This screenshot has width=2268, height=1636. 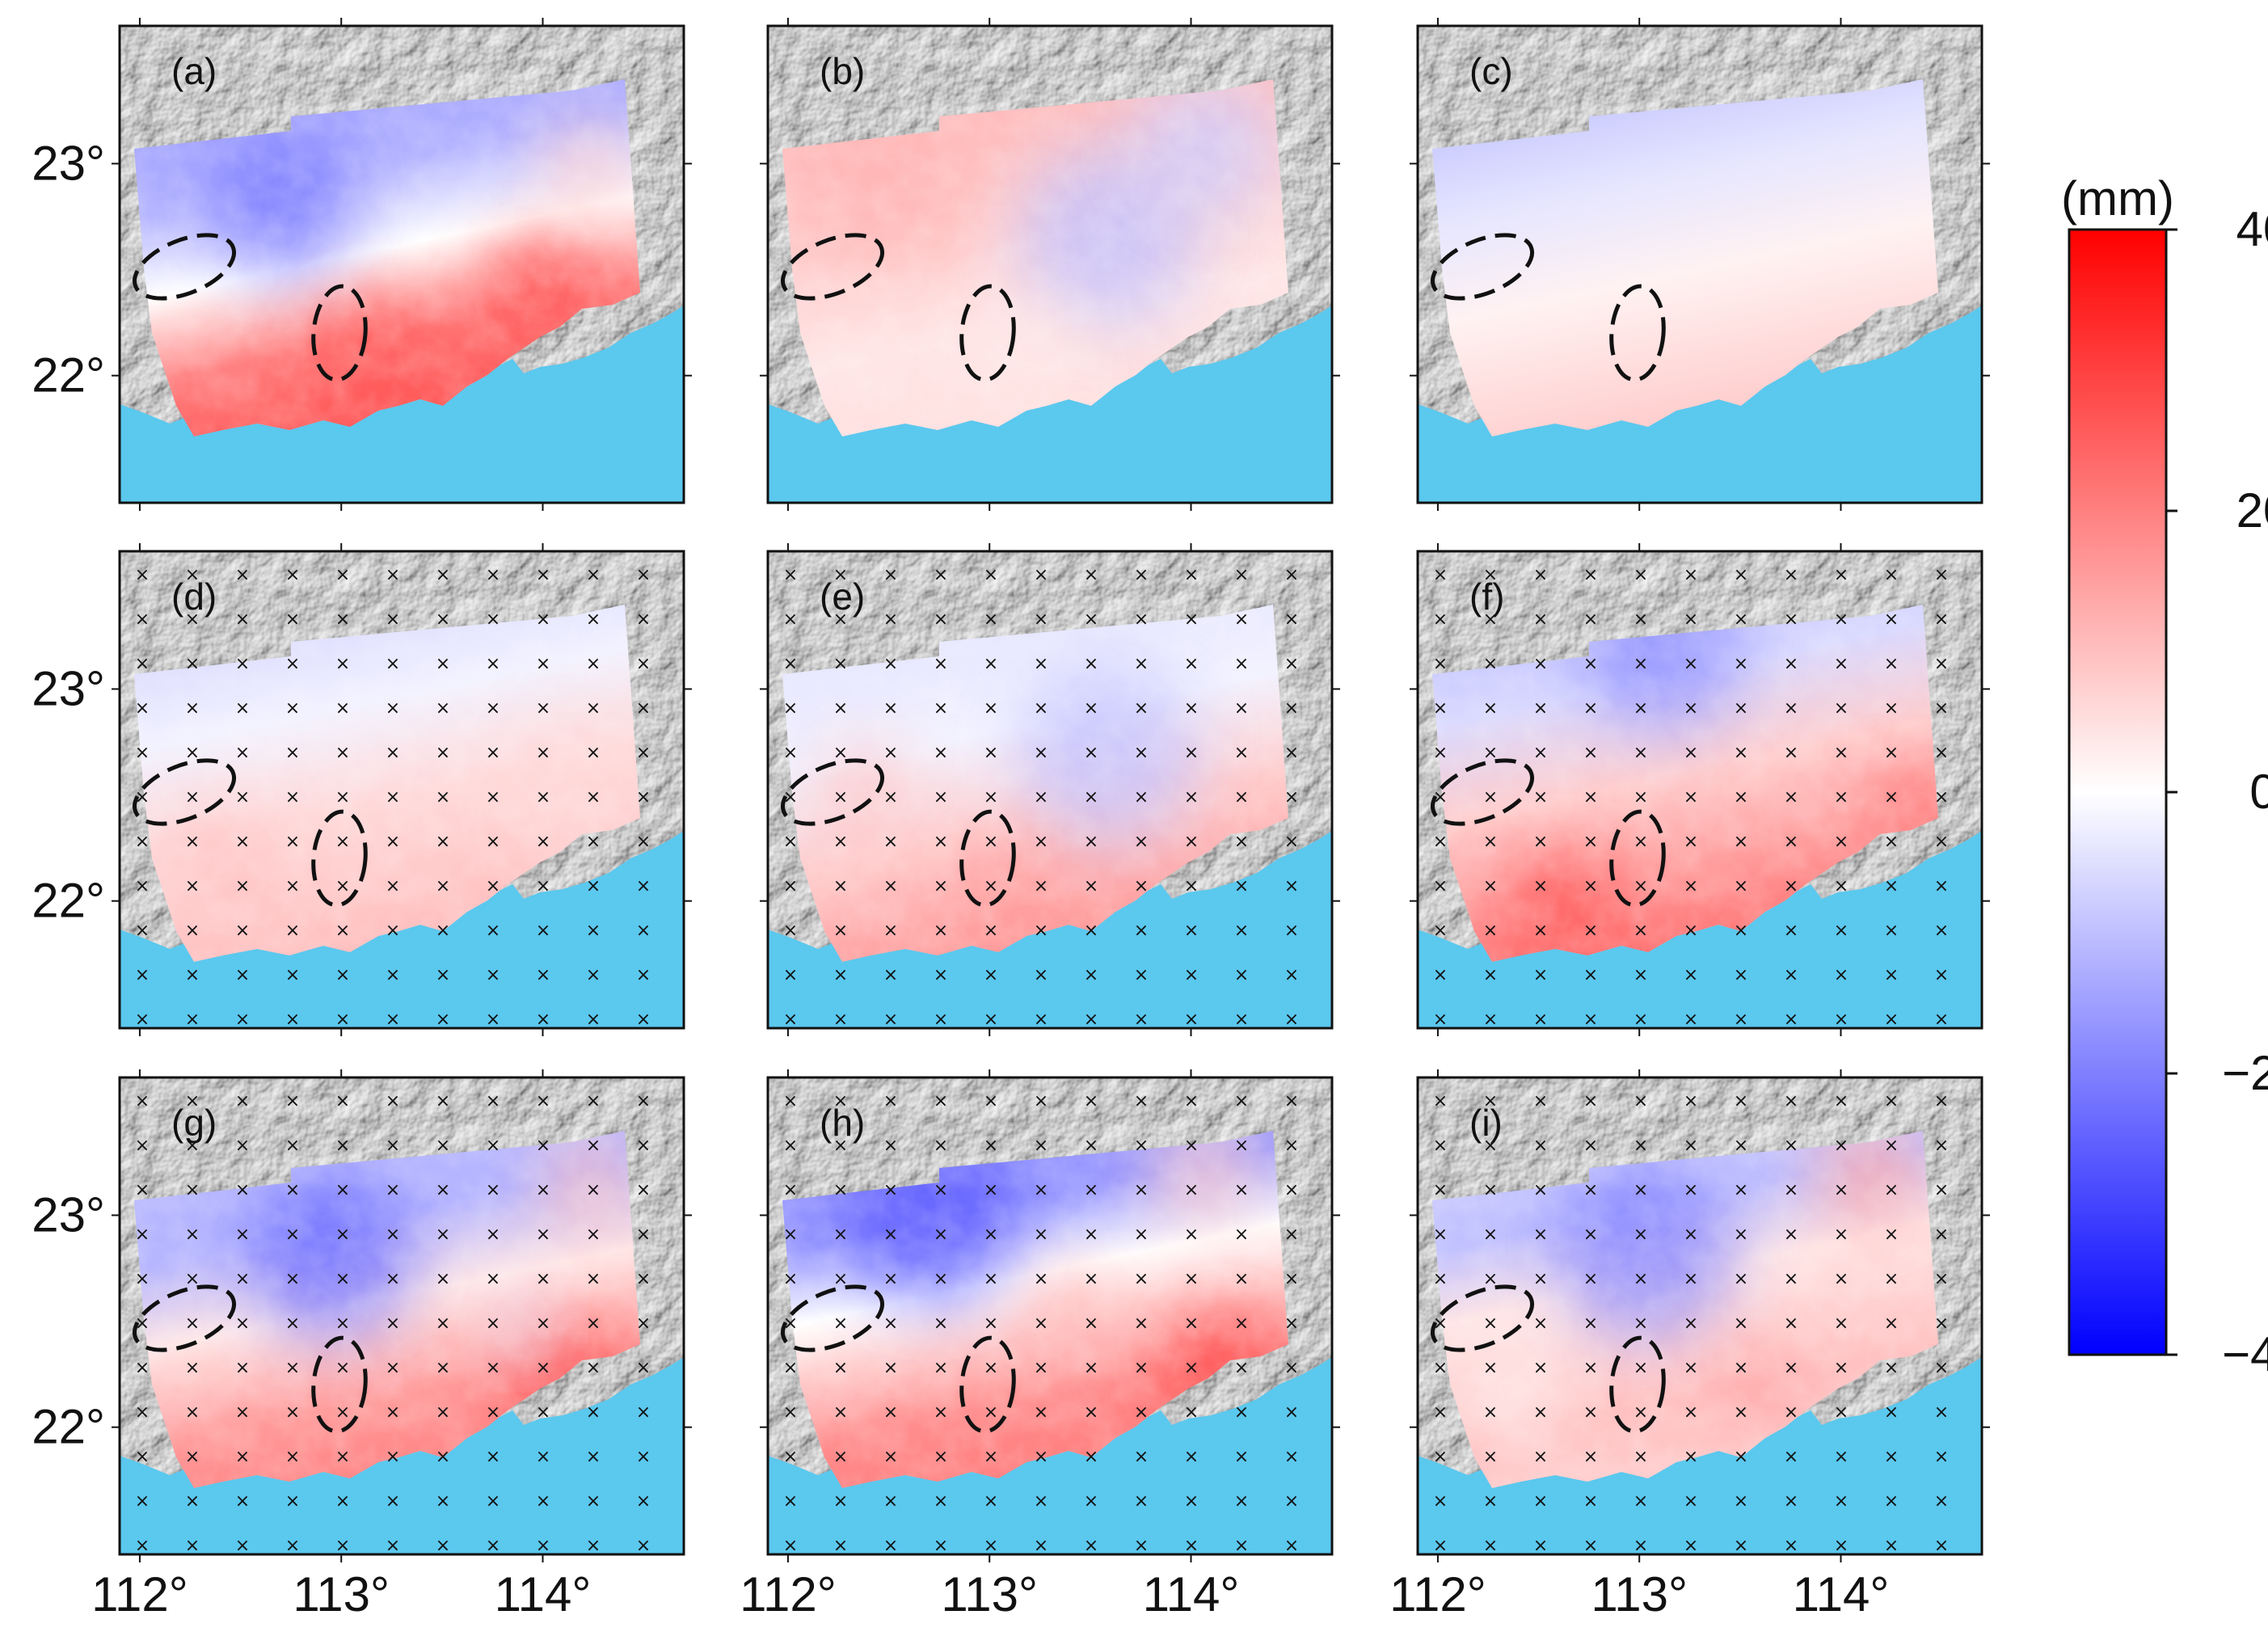 I want to click on colorbar-tick-label: −40, so click(x=2245, y=1354).